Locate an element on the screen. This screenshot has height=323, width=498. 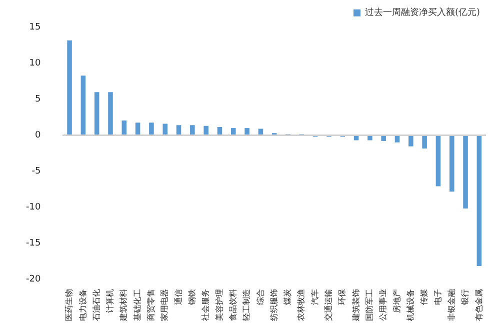
x-tick-label: 汽车 is located at coordinates (315, 297).